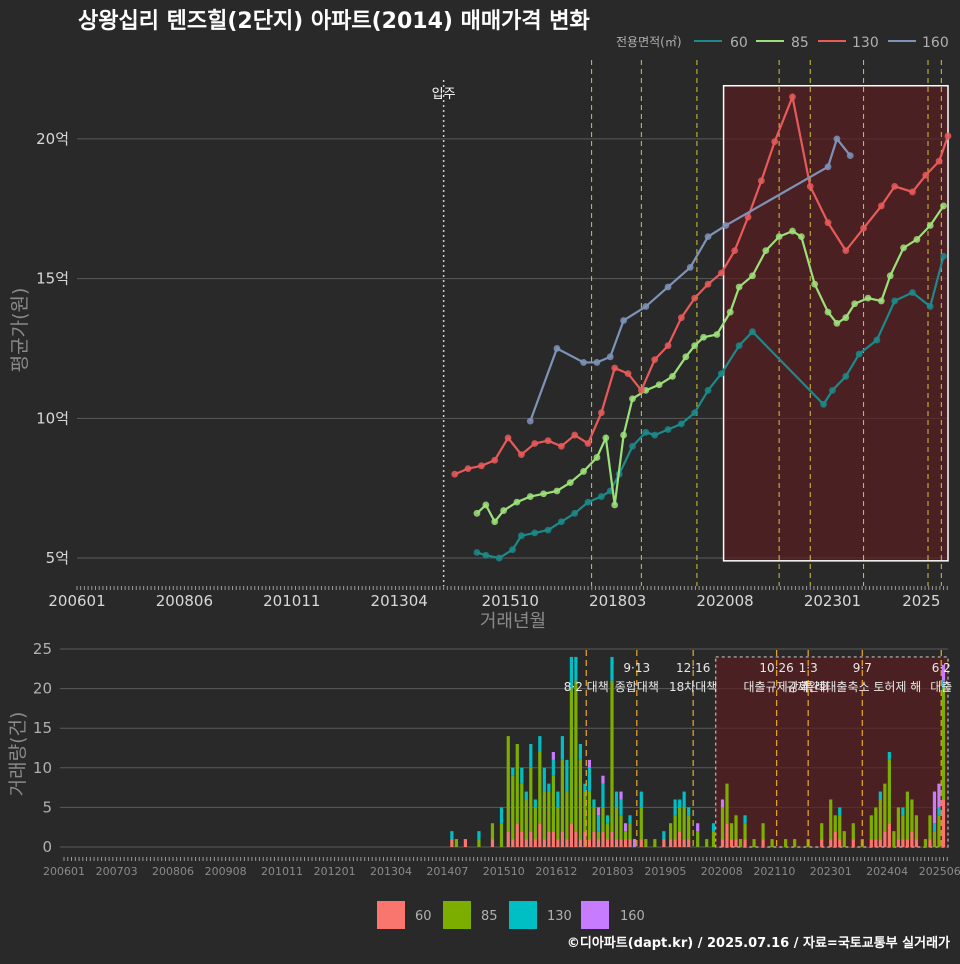 This screenshot has width=960, height=964. I want to click on volume-x-tick-label: 202404, so click(887, 871).